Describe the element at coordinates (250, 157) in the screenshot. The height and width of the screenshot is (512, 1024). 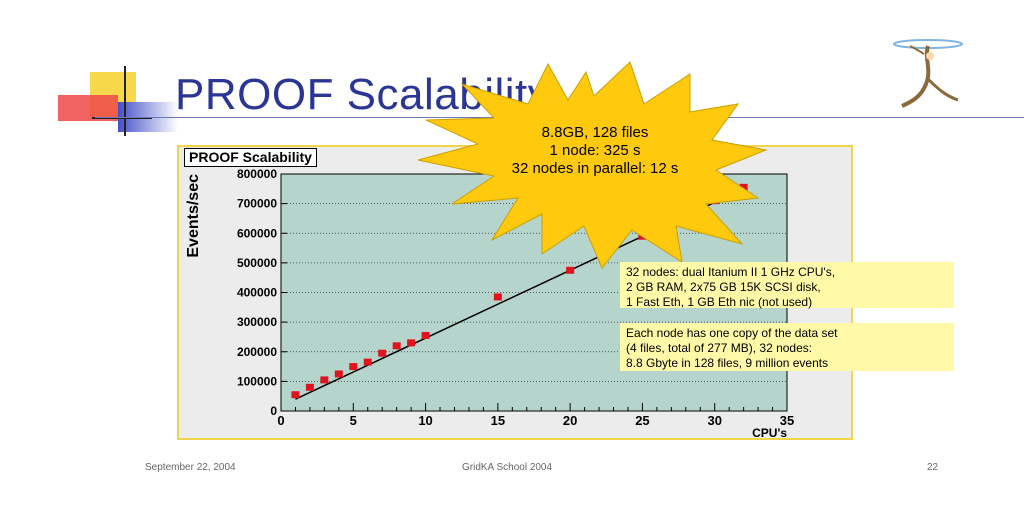
I see `chart-title: PROOF Scalability` at that location.